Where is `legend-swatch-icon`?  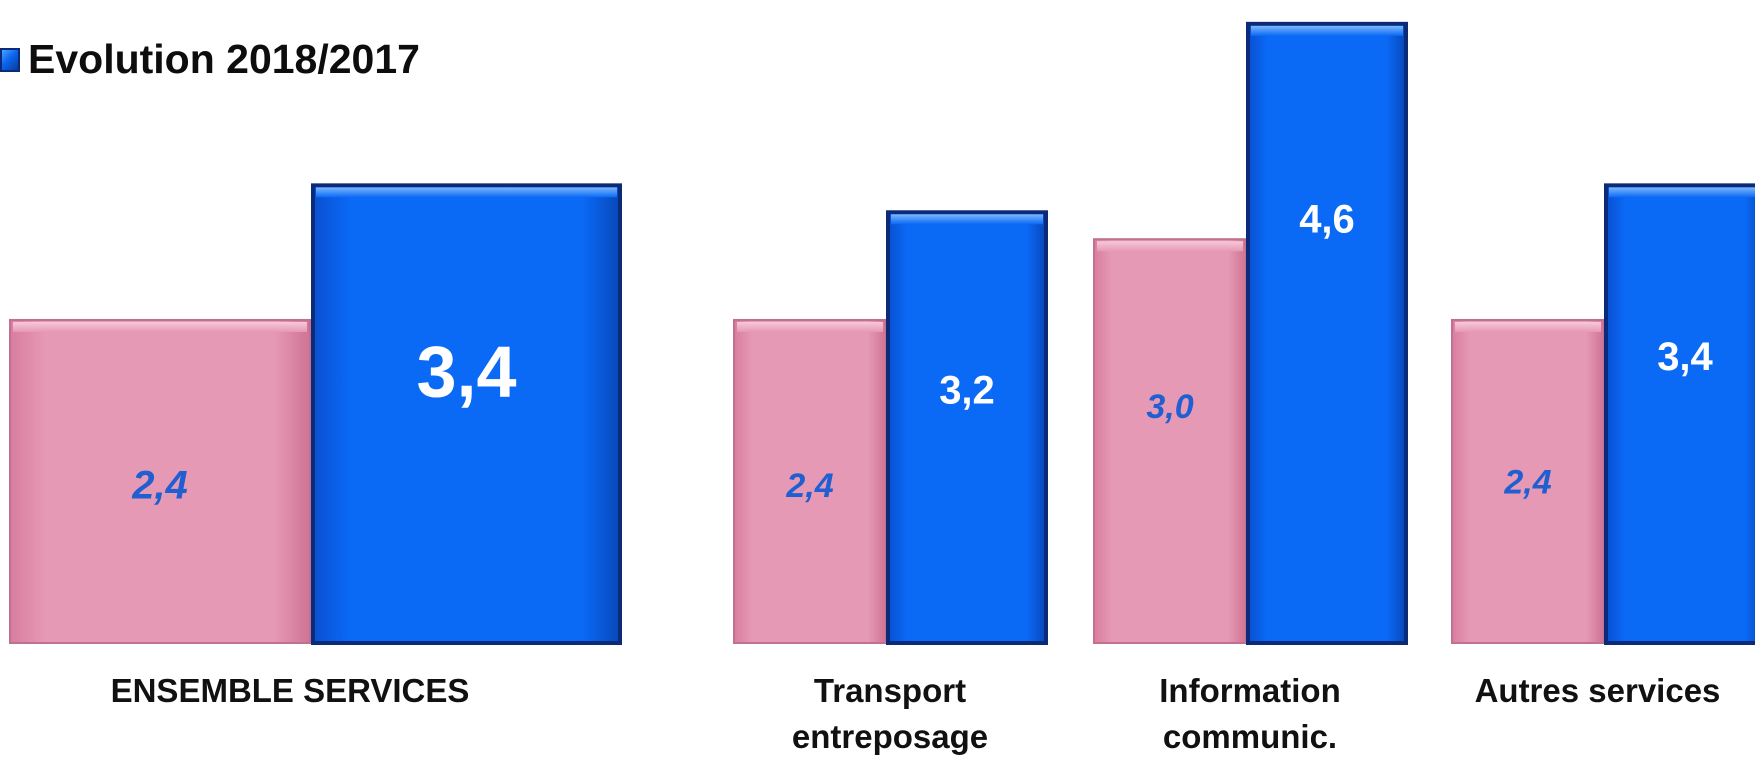 legend-swatch-icon is located at coordinates (10, 59).